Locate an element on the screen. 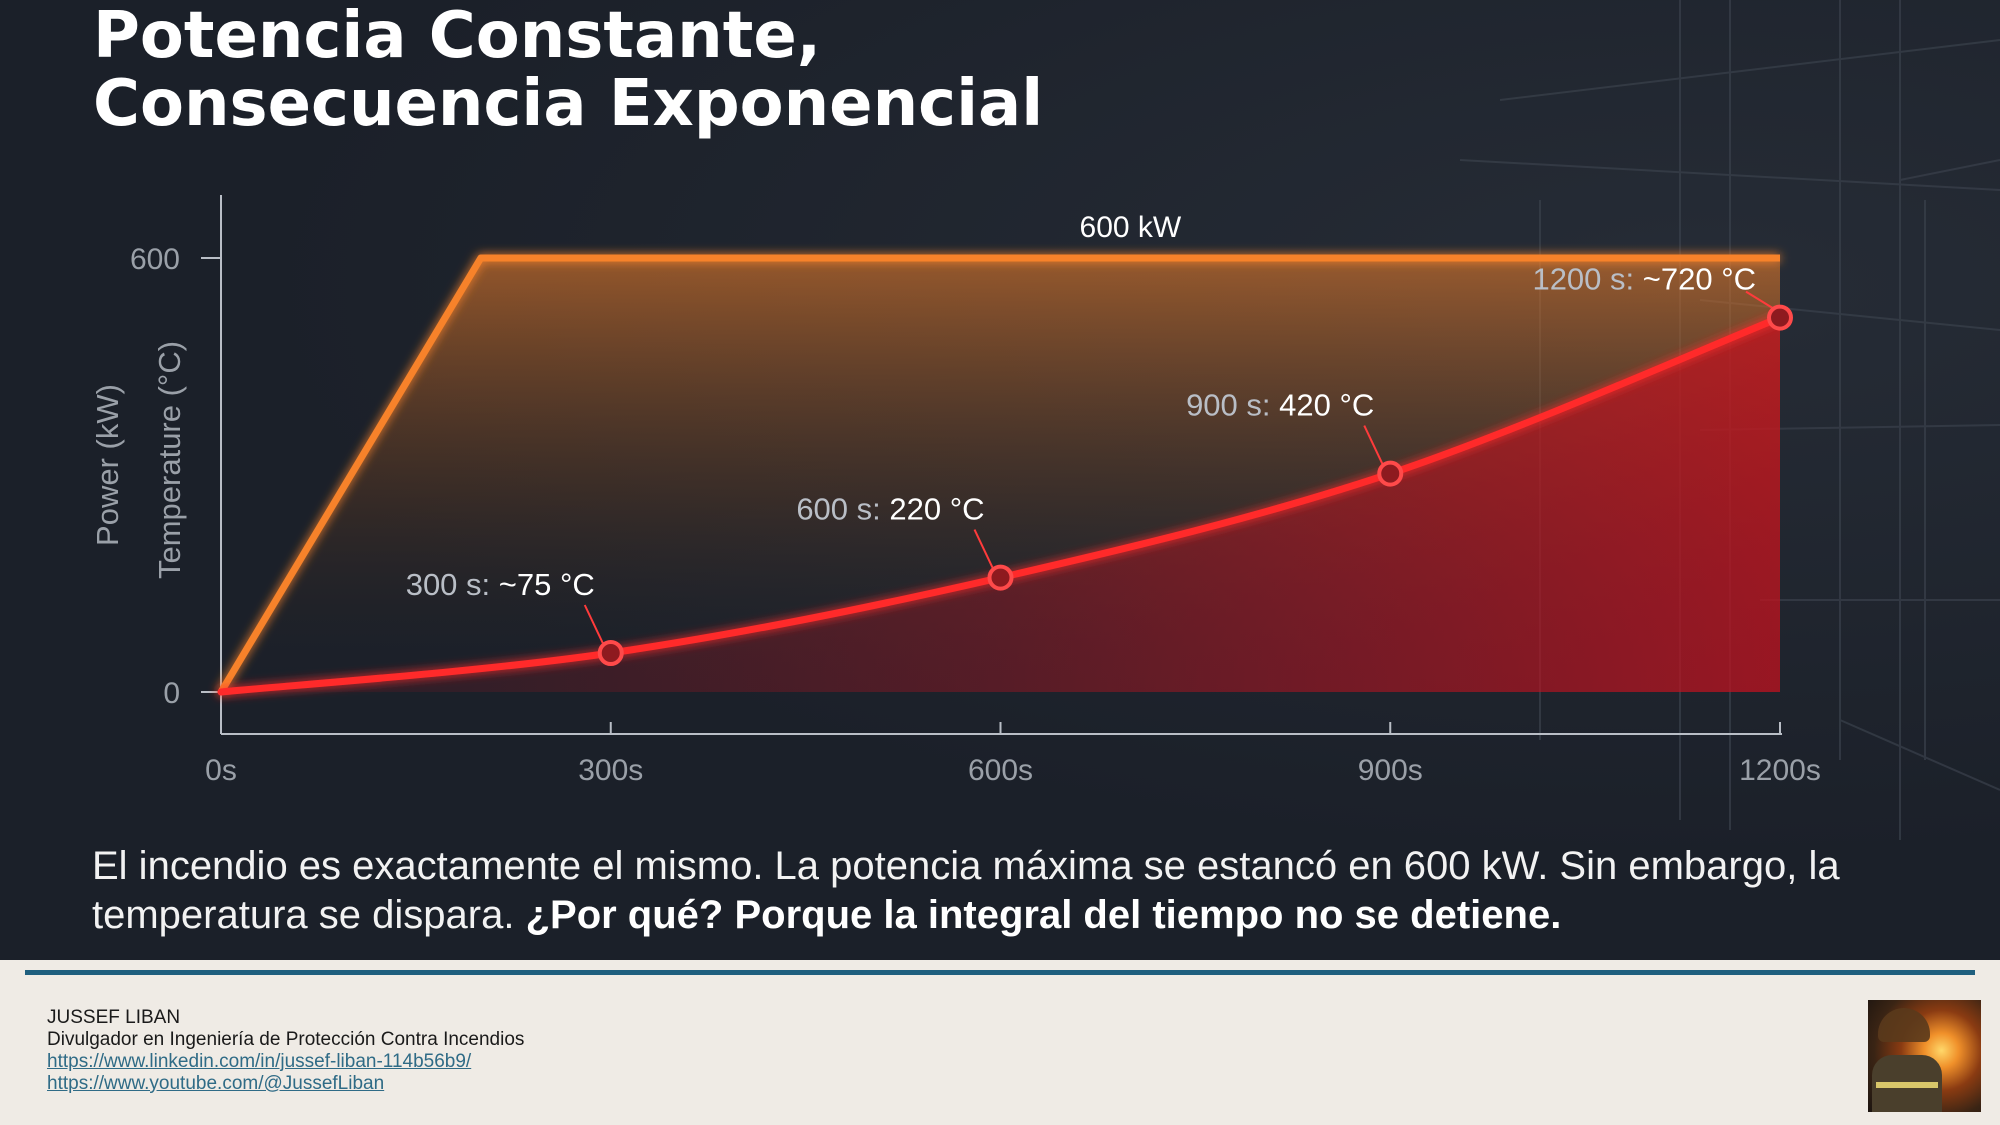 The image size is (2000, 1125). annotation-time: 900 s: is located at coordinates (1232, 405).